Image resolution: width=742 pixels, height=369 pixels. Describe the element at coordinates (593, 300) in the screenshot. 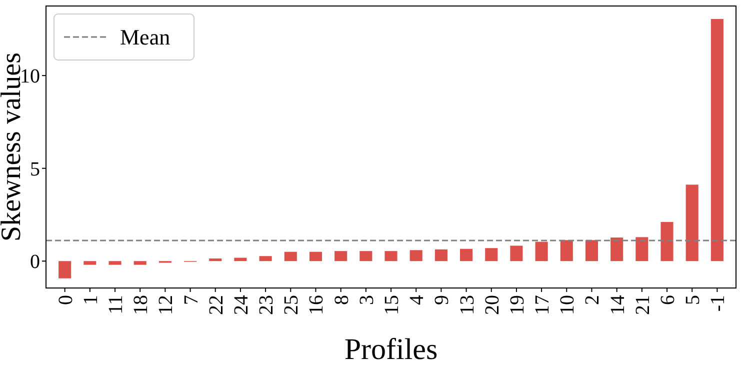

I see `x-tick-label: 2` at that location.